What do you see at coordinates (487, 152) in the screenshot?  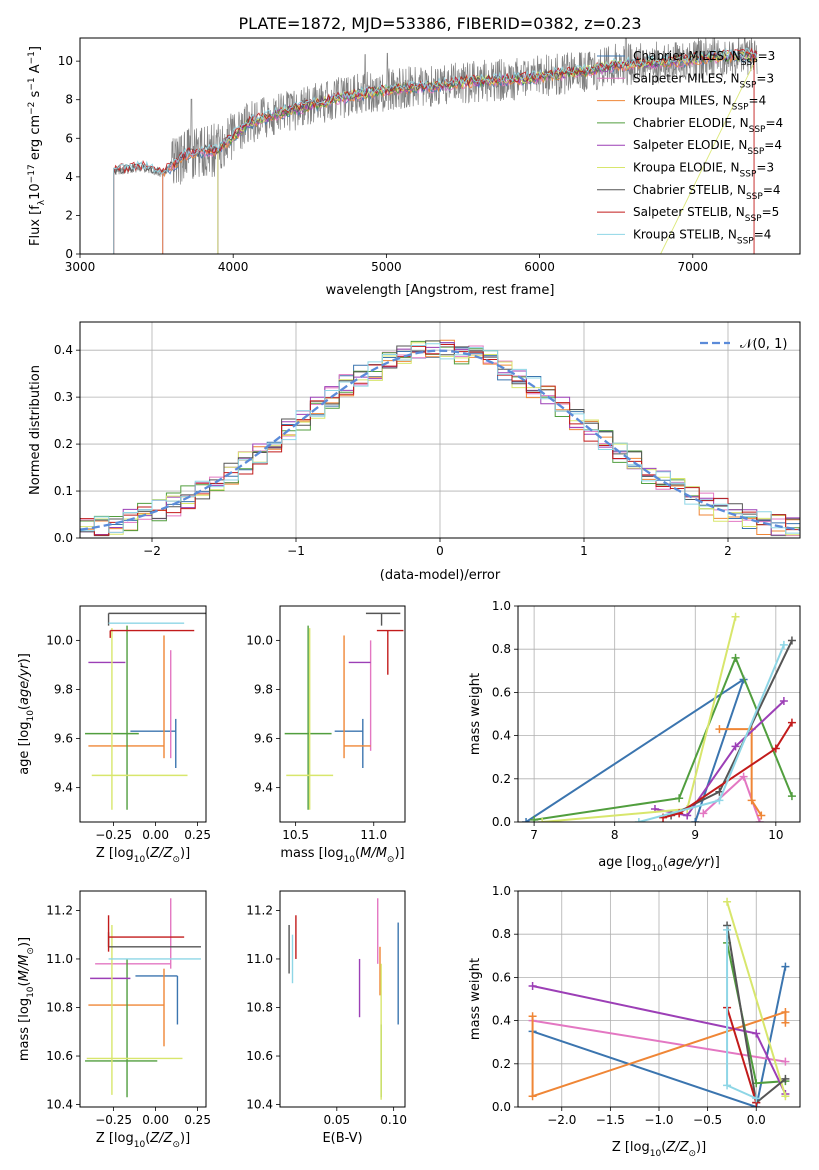 I see `spectrum-model-line-salpeter_elodie` at bounding box center [487, 152].